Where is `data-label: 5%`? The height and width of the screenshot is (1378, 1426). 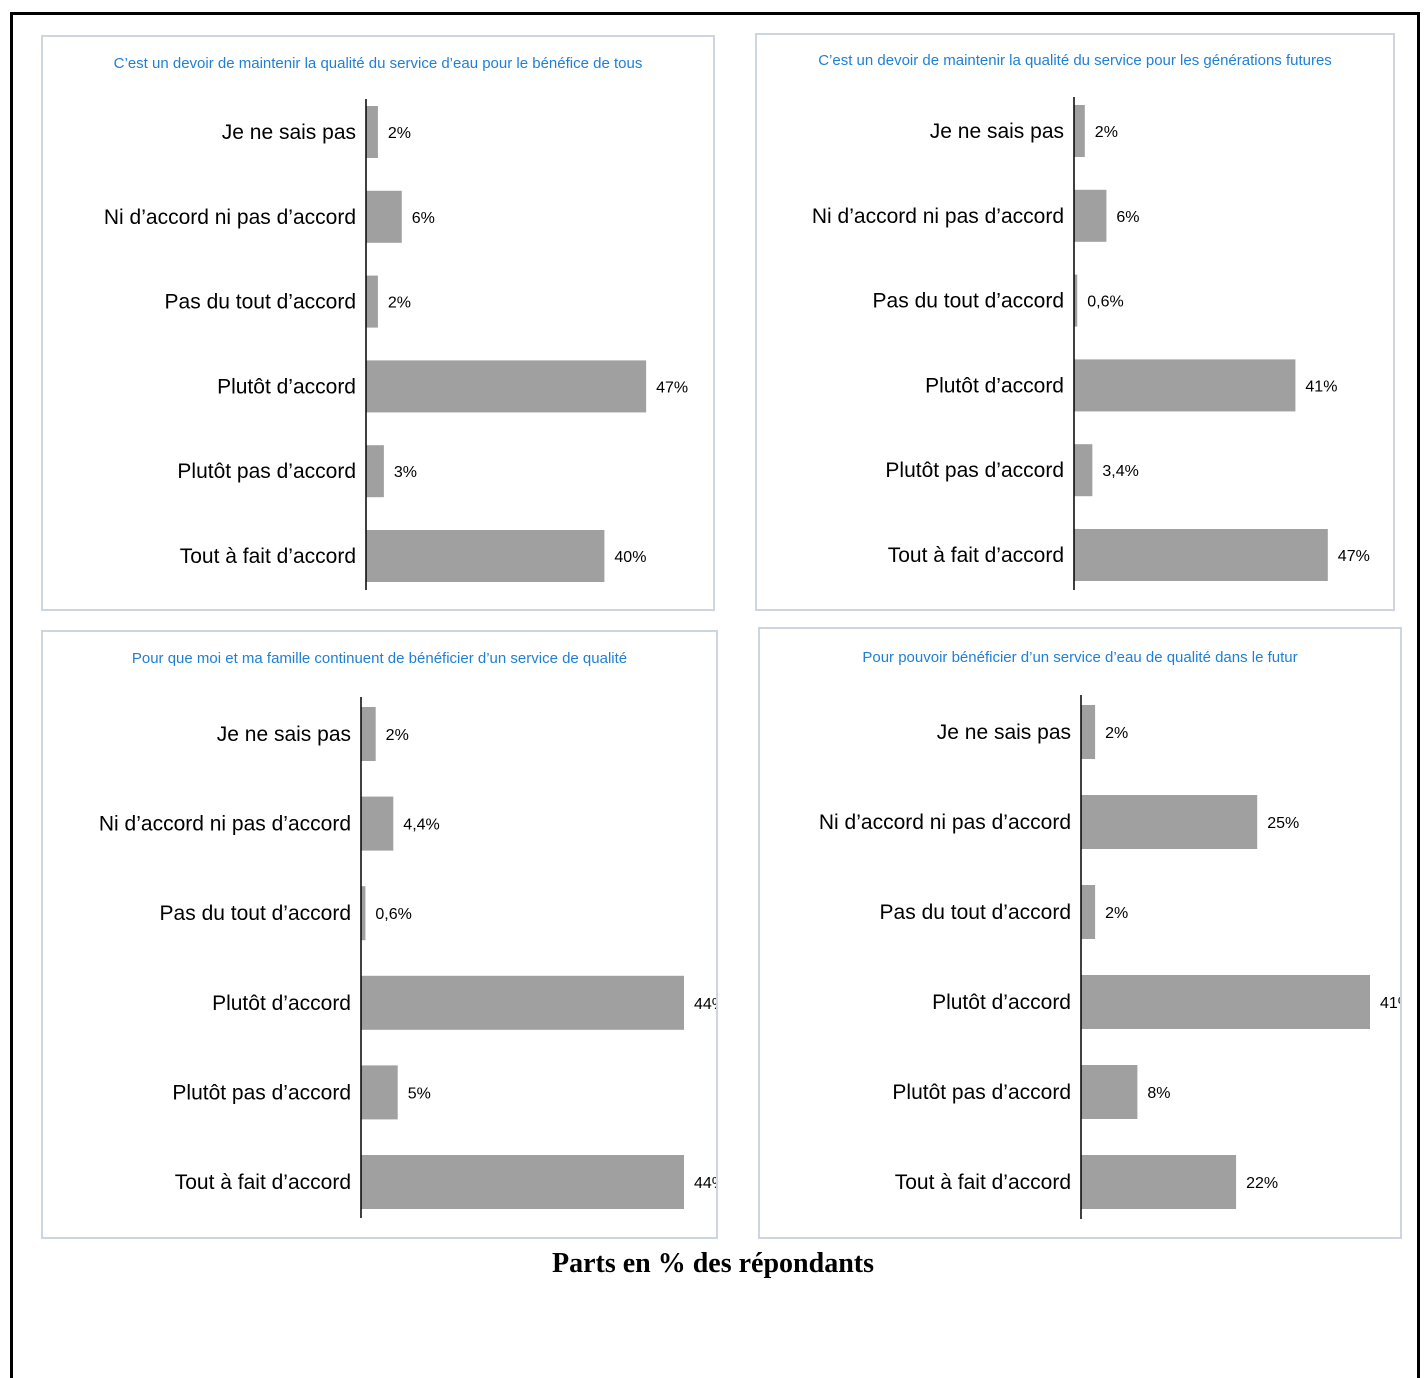
data-label: 5% is located at coordinates (419, 1093).